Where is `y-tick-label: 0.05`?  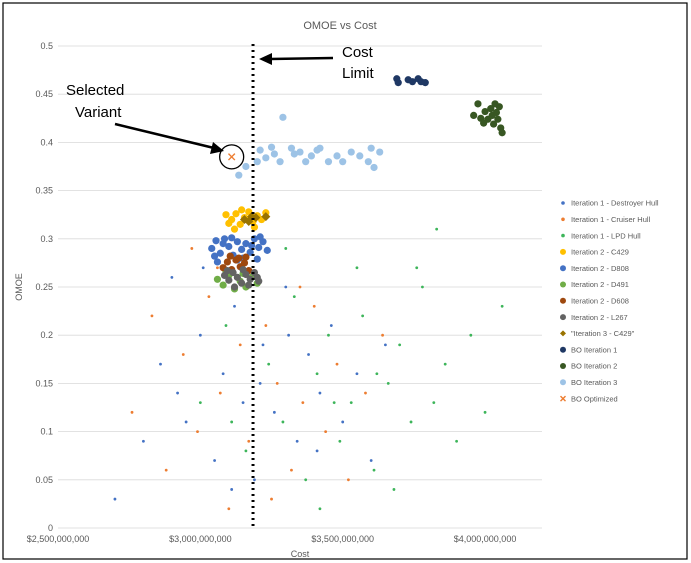
y-tick-label: 0.05 is located at coordinates (44, 480).